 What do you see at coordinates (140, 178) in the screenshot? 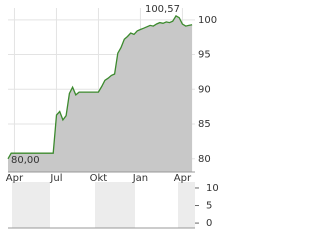
I see `x-tick-label: Jan` at bounding box center [140, 178].